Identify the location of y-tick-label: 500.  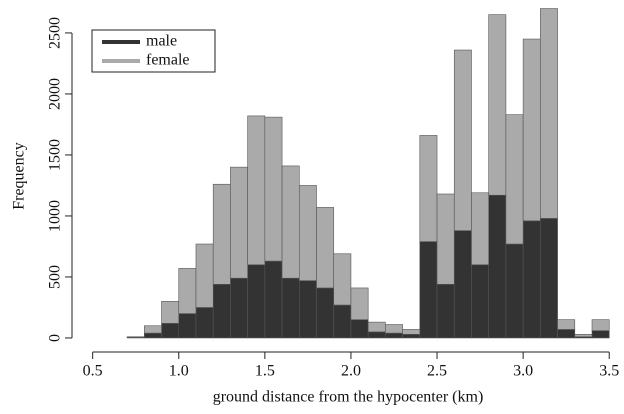
(55, 277).